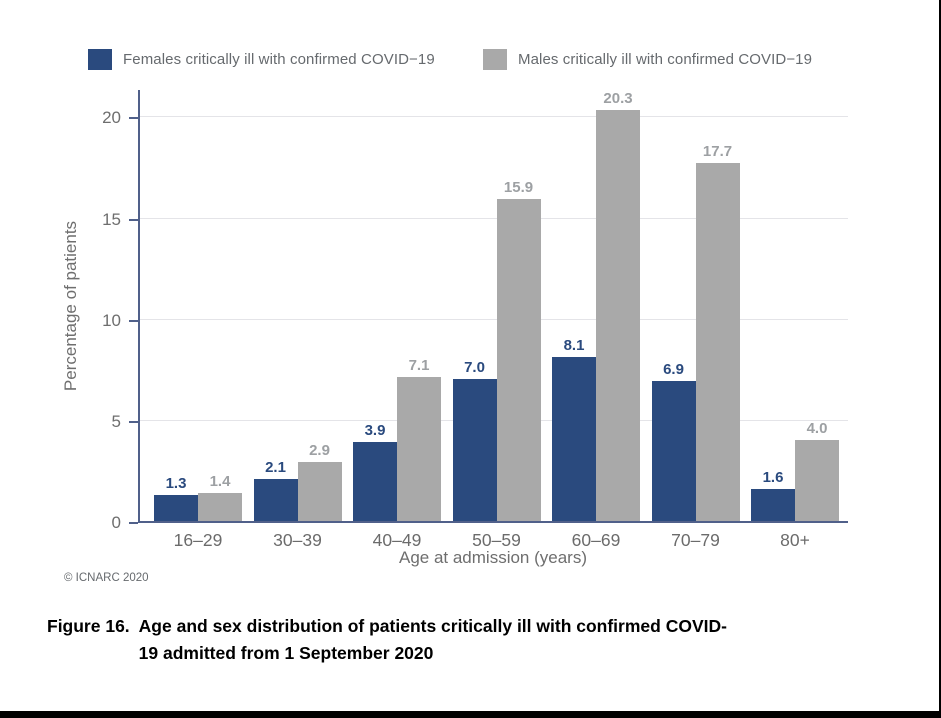  I want to click on bar-value-label-male-30–39: 2.9, so click(319, 451).